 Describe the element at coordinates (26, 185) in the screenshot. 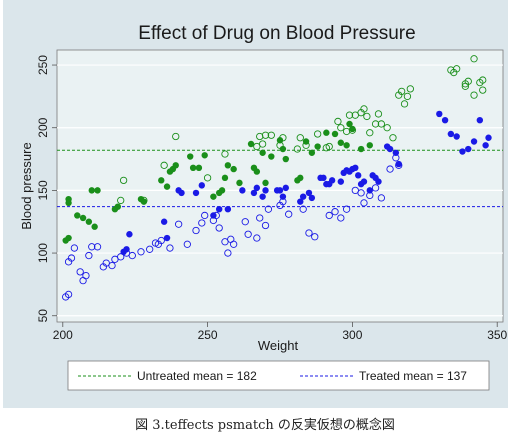

I see `y-axis-label: Blood pressure` at that location.